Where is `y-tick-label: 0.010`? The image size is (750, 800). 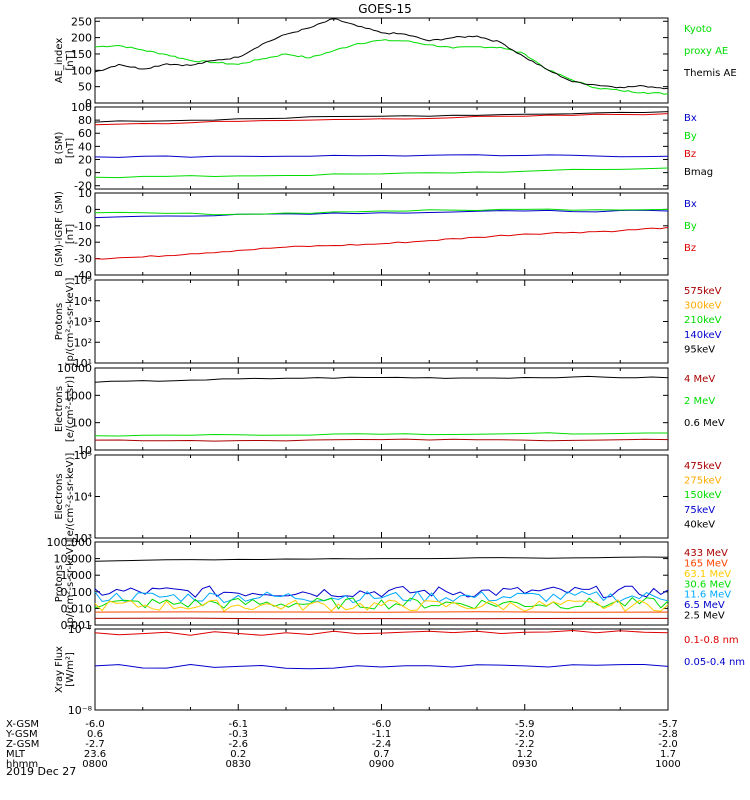 y-tick-label: 0.010 is located at coordinates (77, 608).